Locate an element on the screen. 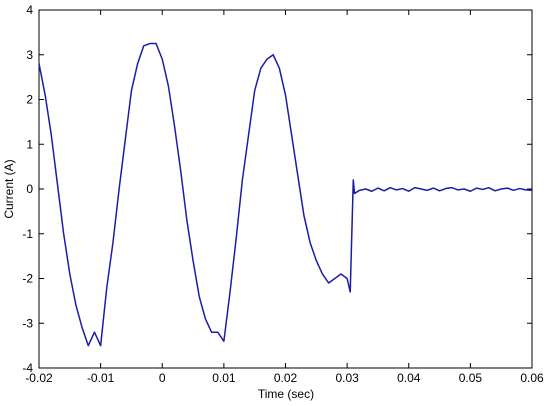 The width and height of the screenshot is (550, 406). x-tick-label: 0.01 is located at coordinates (224, 378).